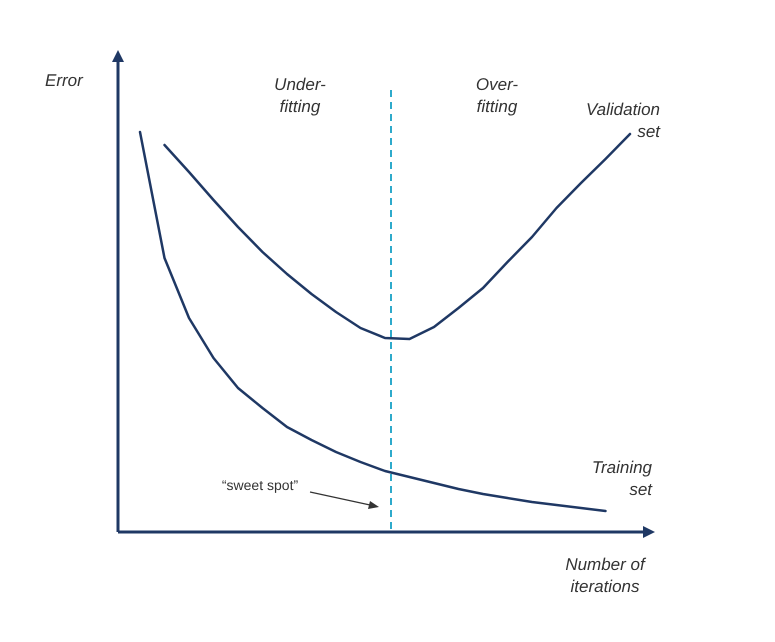 This screenshot has width=775, height=642. What do you see at coordinates (300, 95) in the screenshot?
I see `text: Under-fitting` at bounding box center [300, 95].